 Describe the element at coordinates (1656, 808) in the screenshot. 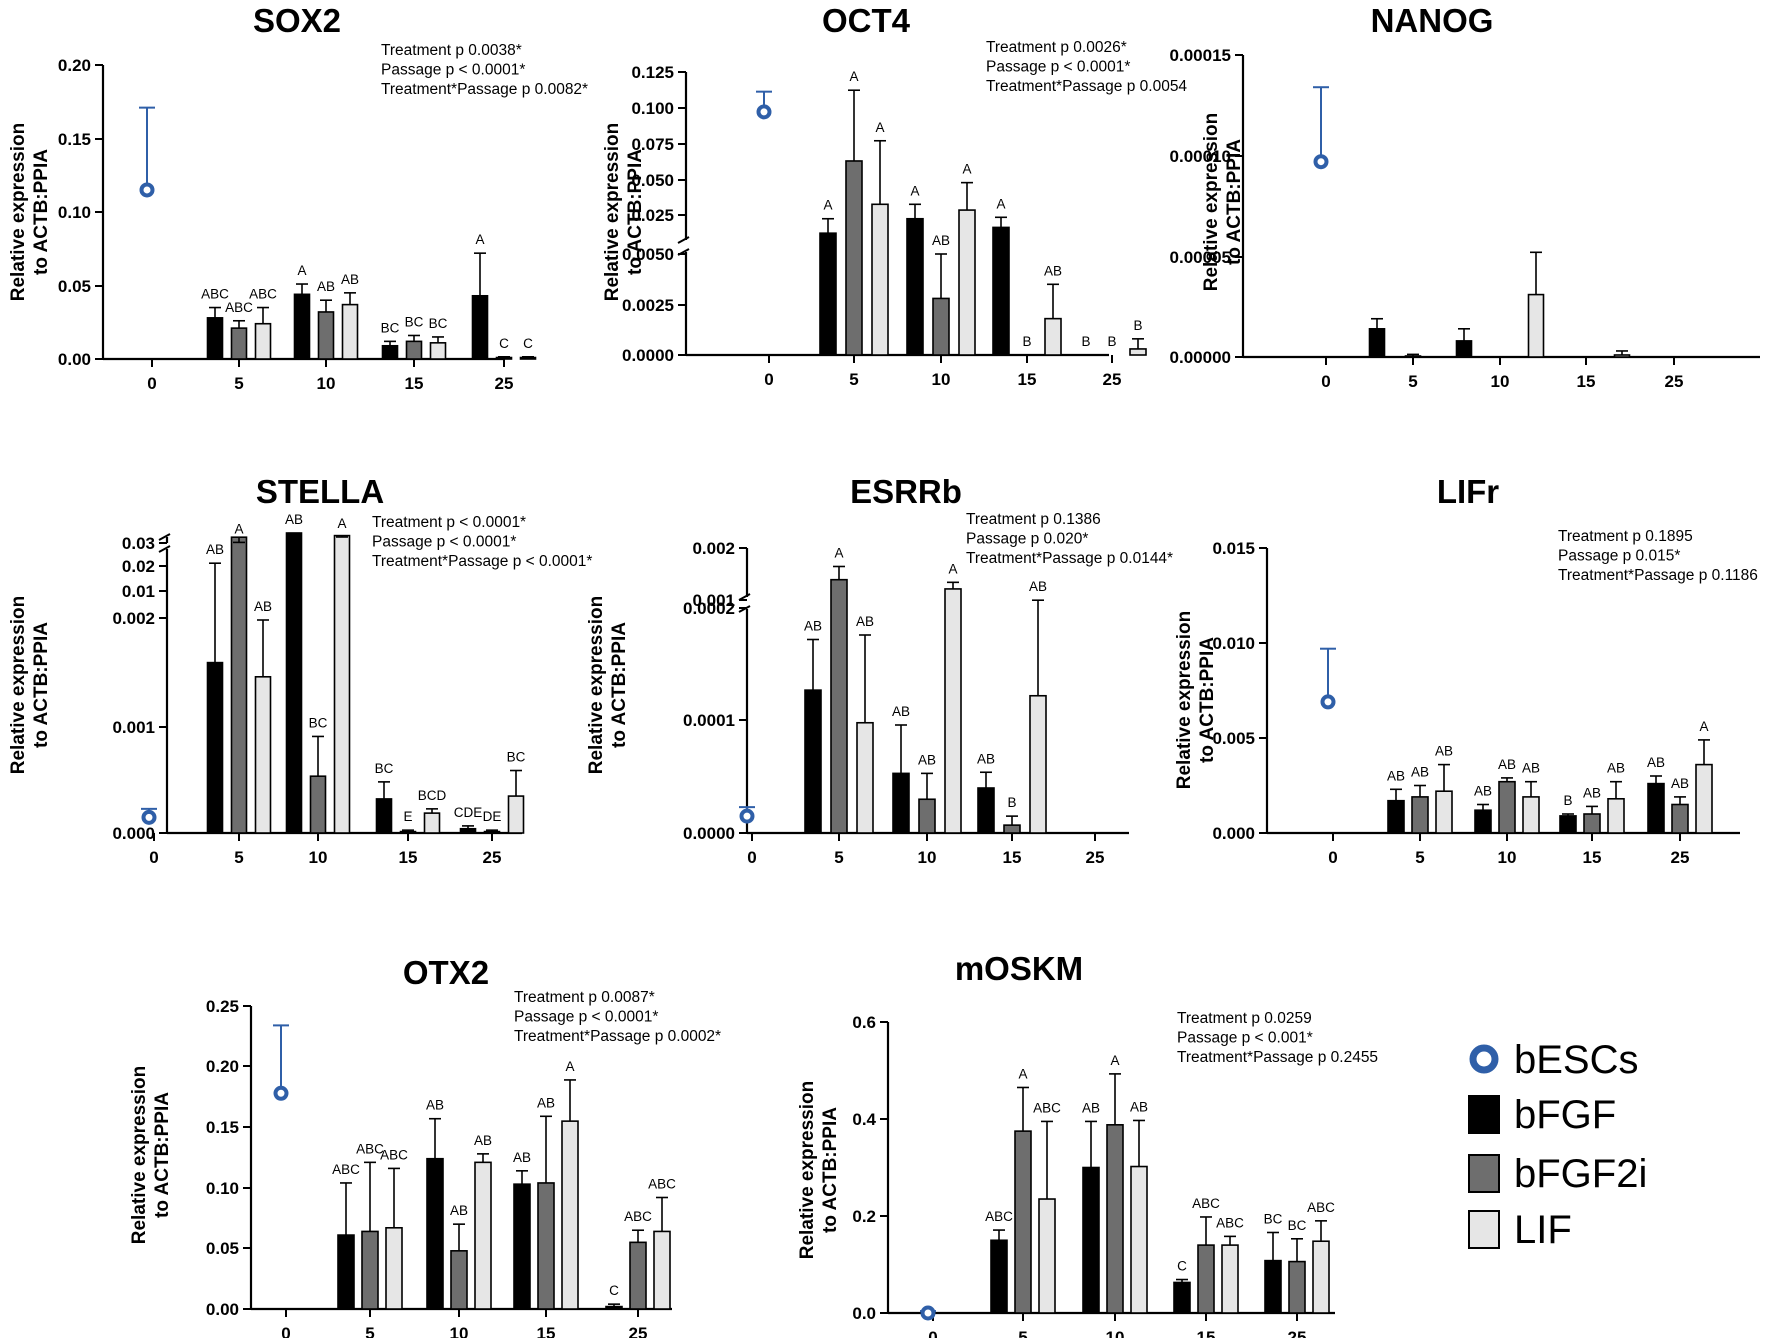

I see `lifr-bfgf-25-bar` at that location.